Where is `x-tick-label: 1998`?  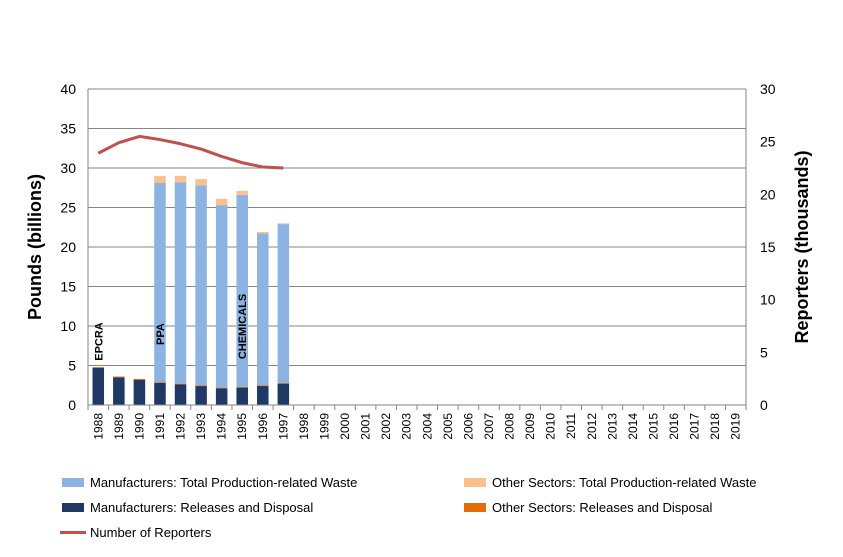 x-tick-label: 1998 is located at coordinates (304, 426).